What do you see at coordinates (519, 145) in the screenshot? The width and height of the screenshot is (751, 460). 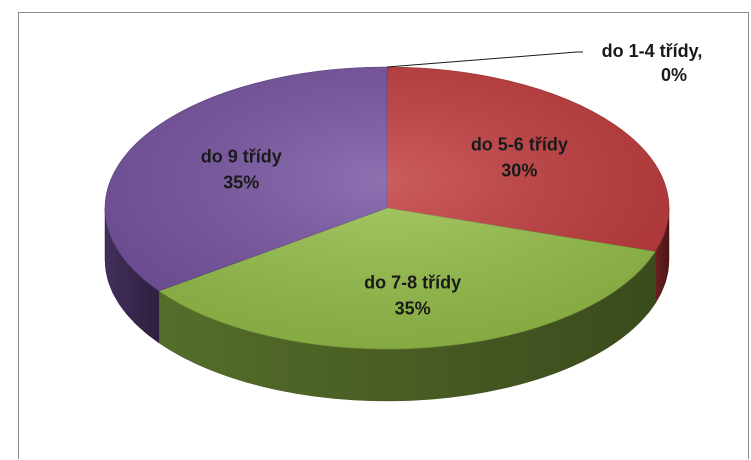 I see `slice-label-2: do 5-6 třídy` at bounding box center [519, 145].